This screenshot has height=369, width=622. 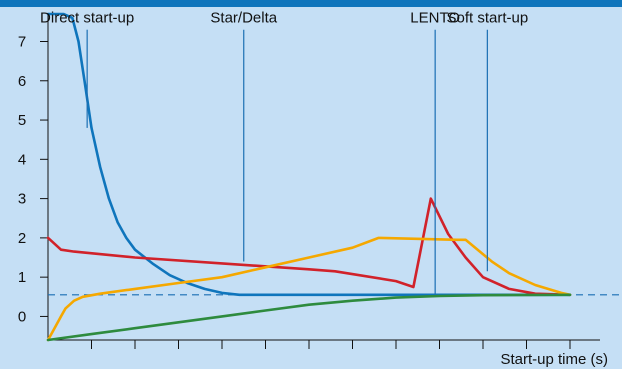 I want to click on top-band, so click(x=311, y=3).